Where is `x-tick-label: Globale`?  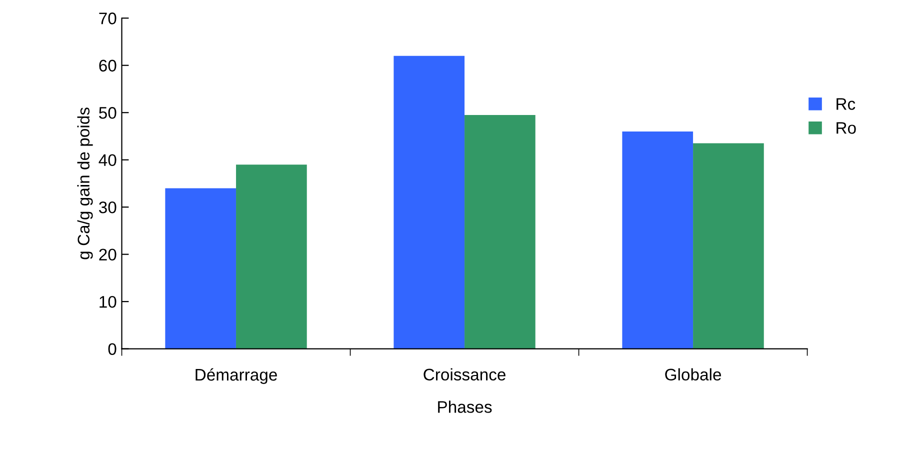
x-tick-label: Globale is located at coordinates (693, 374).